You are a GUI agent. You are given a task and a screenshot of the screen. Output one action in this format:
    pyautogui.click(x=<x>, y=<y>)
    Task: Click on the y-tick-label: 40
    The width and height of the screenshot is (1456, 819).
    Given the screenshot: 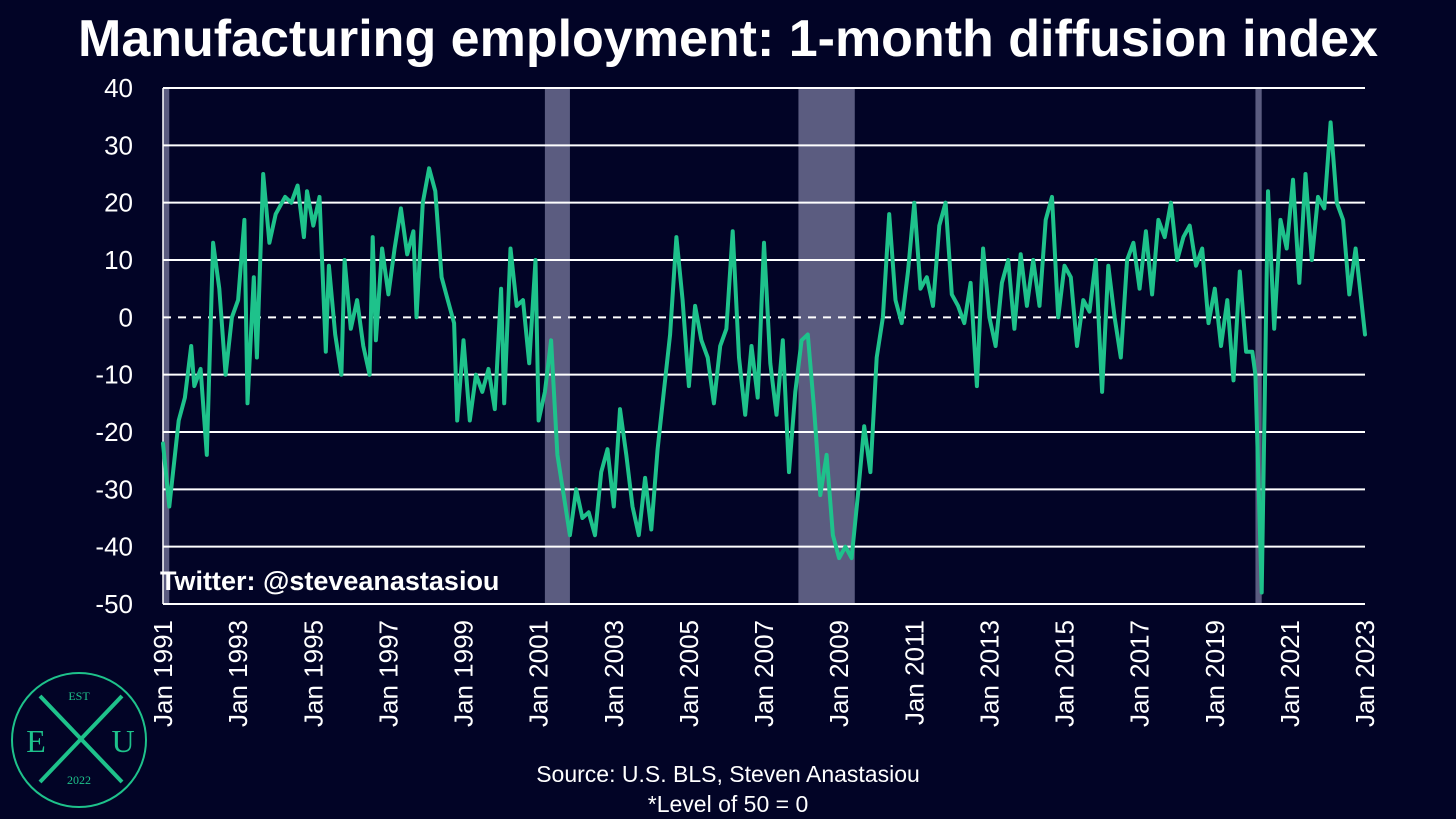 What is the action you would take?
    pyautogui.click(x=118, y=88)
    